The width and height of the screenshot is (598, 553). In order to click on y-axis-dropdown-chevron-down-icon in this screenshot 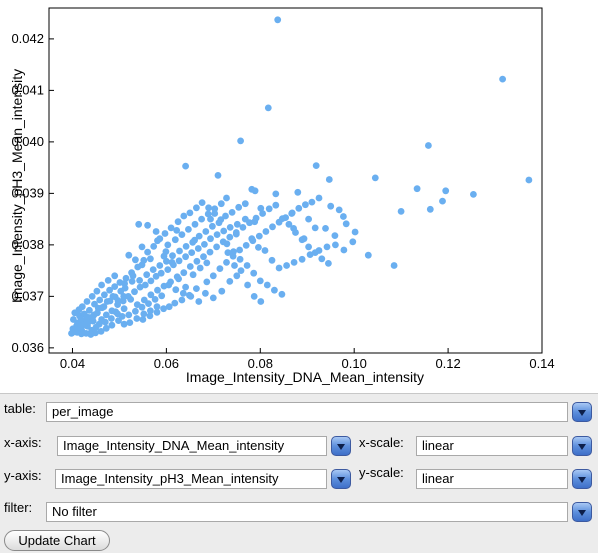, I will do `click(341, 479)`.